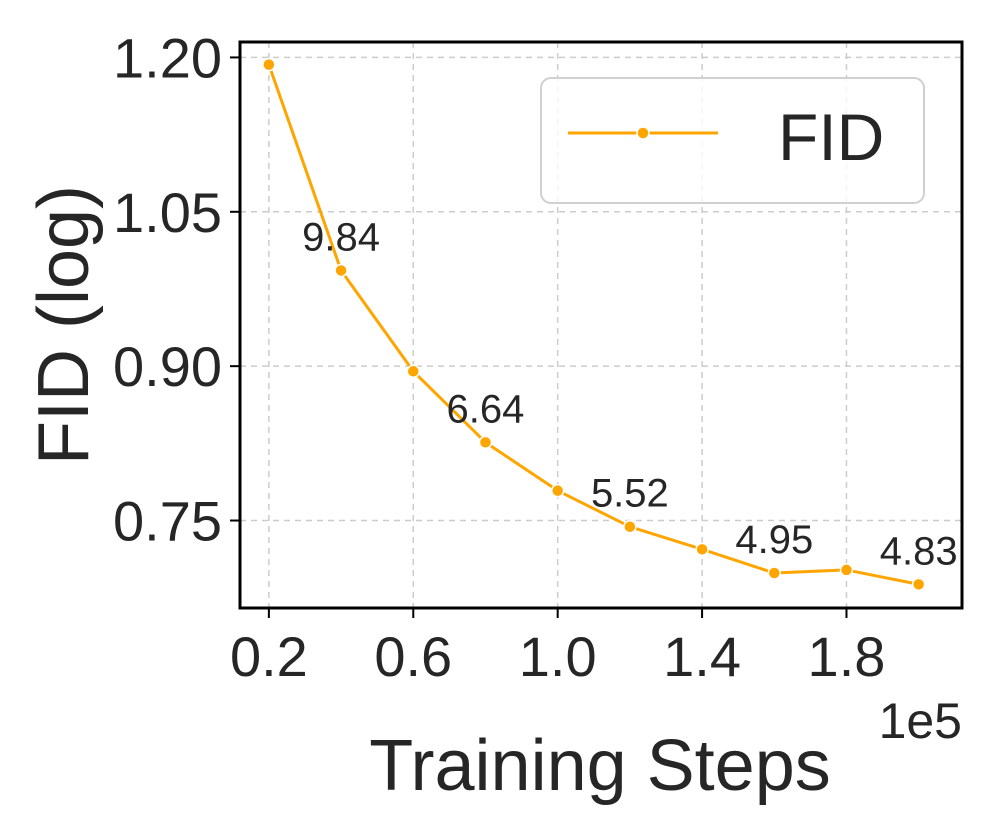 The image size is (996, 830). What do you see at coordinates (558, 656) in the screenshot?
I see `x-tick-label: 1.0` at bounding box center [558, 656].